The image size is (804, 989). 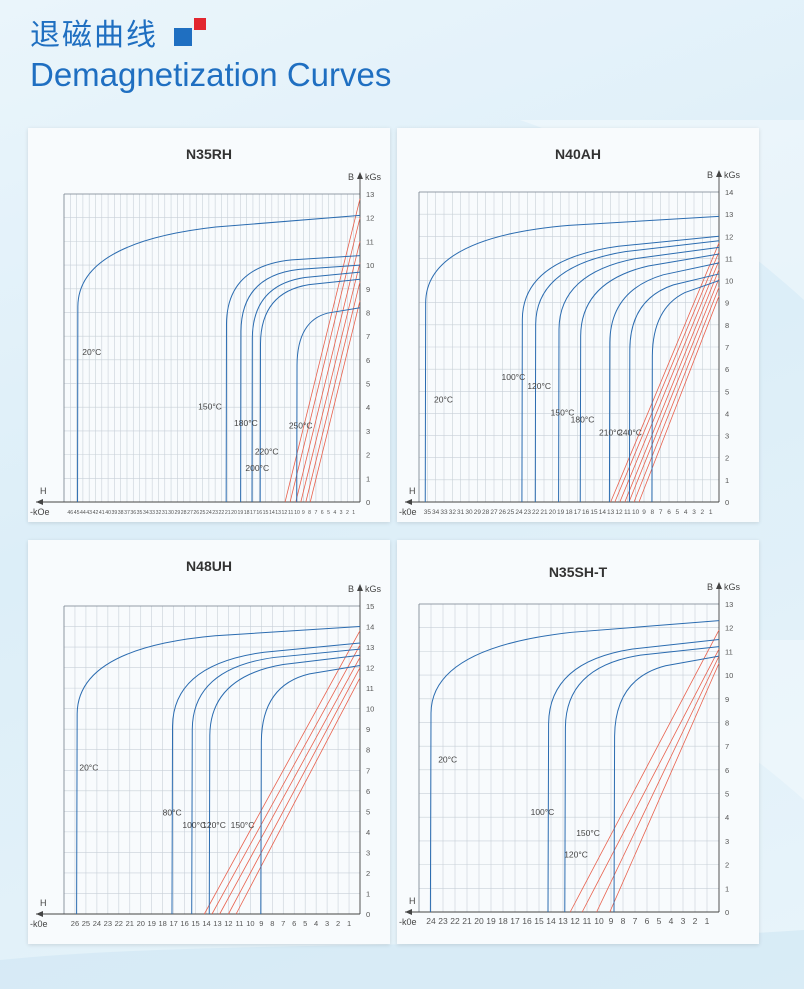 What do you see at coordinates (368, 750) in the screenshot?
I see `y-tick-label: 8` at bounding box center [368, 750].